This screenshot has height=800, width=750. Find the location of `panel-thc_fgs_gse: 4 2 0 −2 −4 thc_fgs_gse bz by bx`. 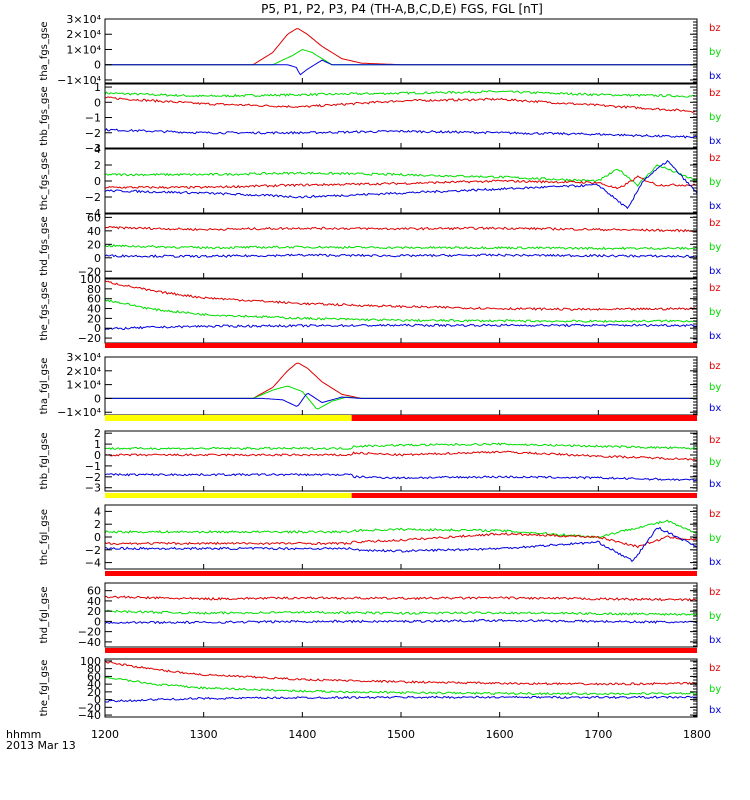

panel-thc_fgs_gse: 4 2 0 −2 −4 thc_fgs_gse bz by bx is located at coordinates (380, 181).